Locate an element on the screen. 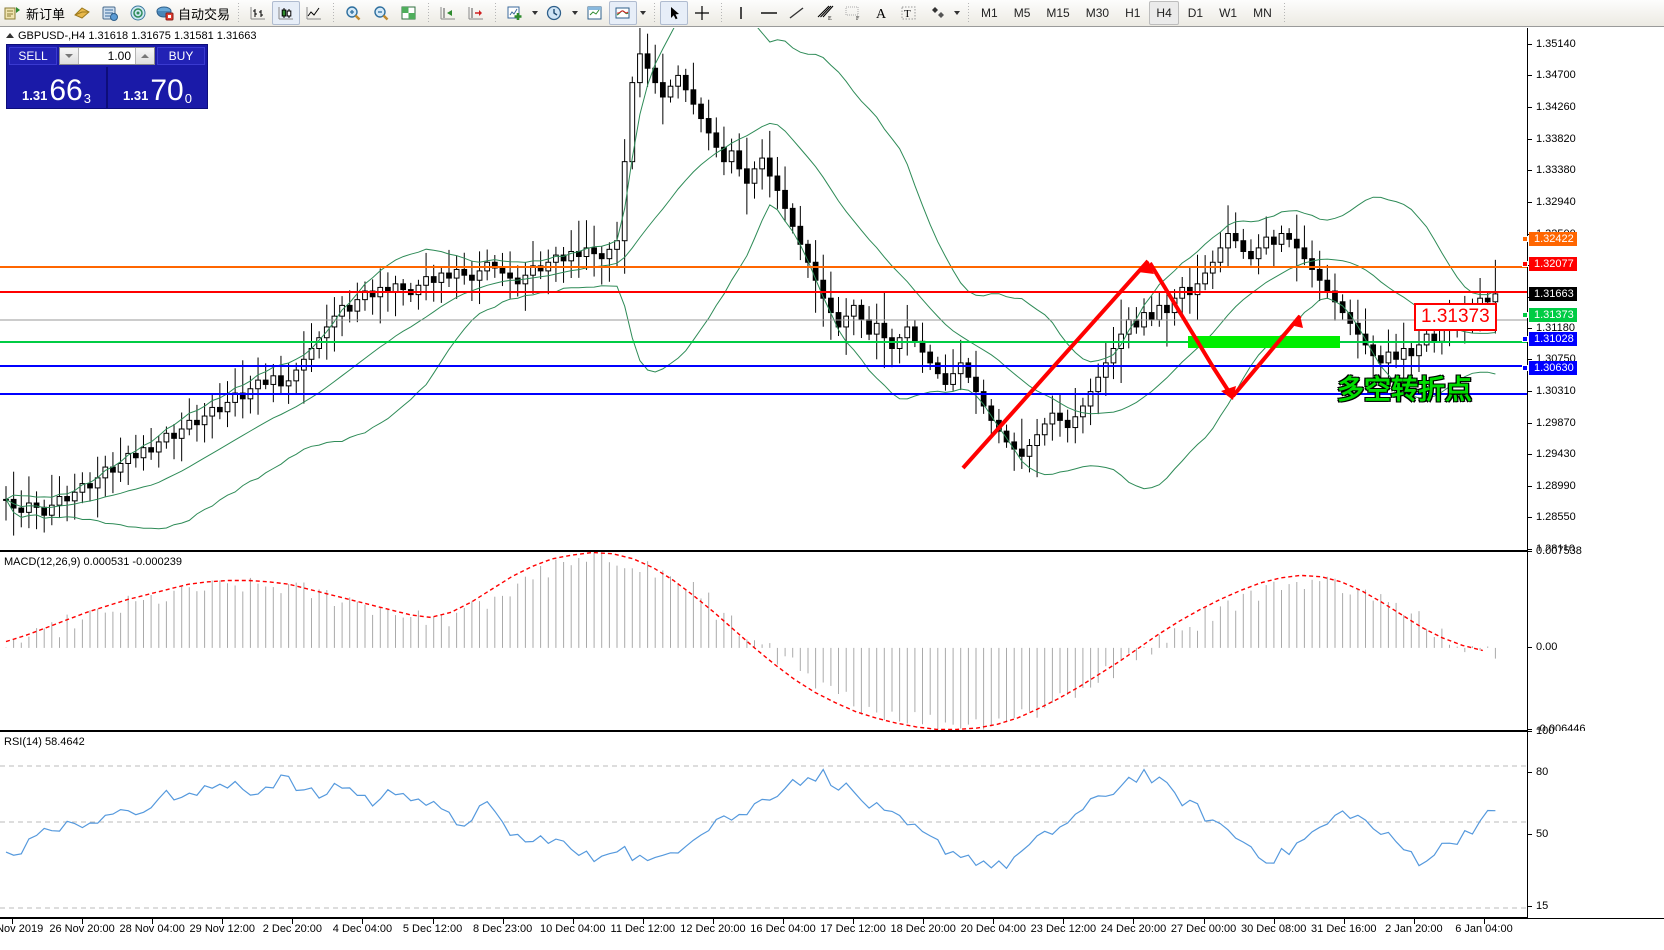 This screenshot has width=1664, height=950. zoom-in-icon is located at coordinates (353, 13).